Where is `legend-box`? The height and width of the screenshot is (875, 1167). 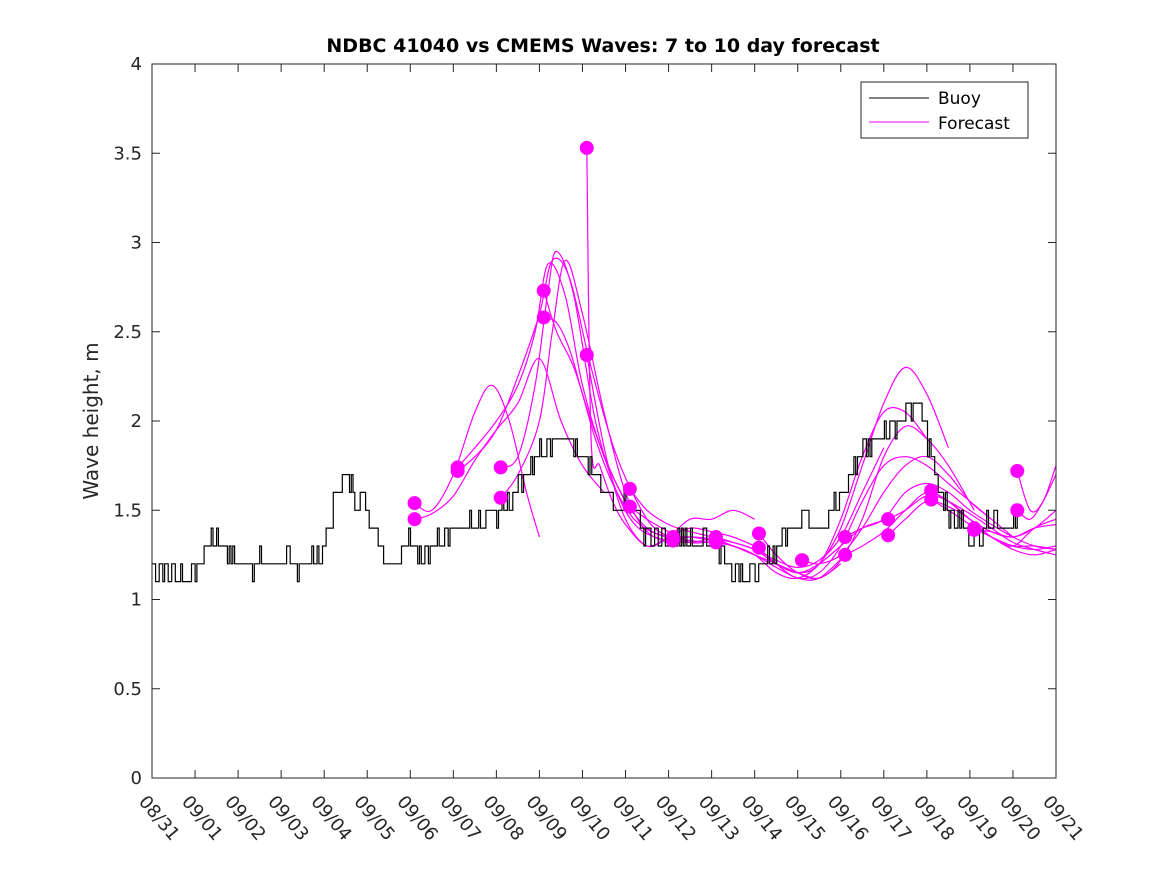
legend-box is located at coordinates (944, 110).